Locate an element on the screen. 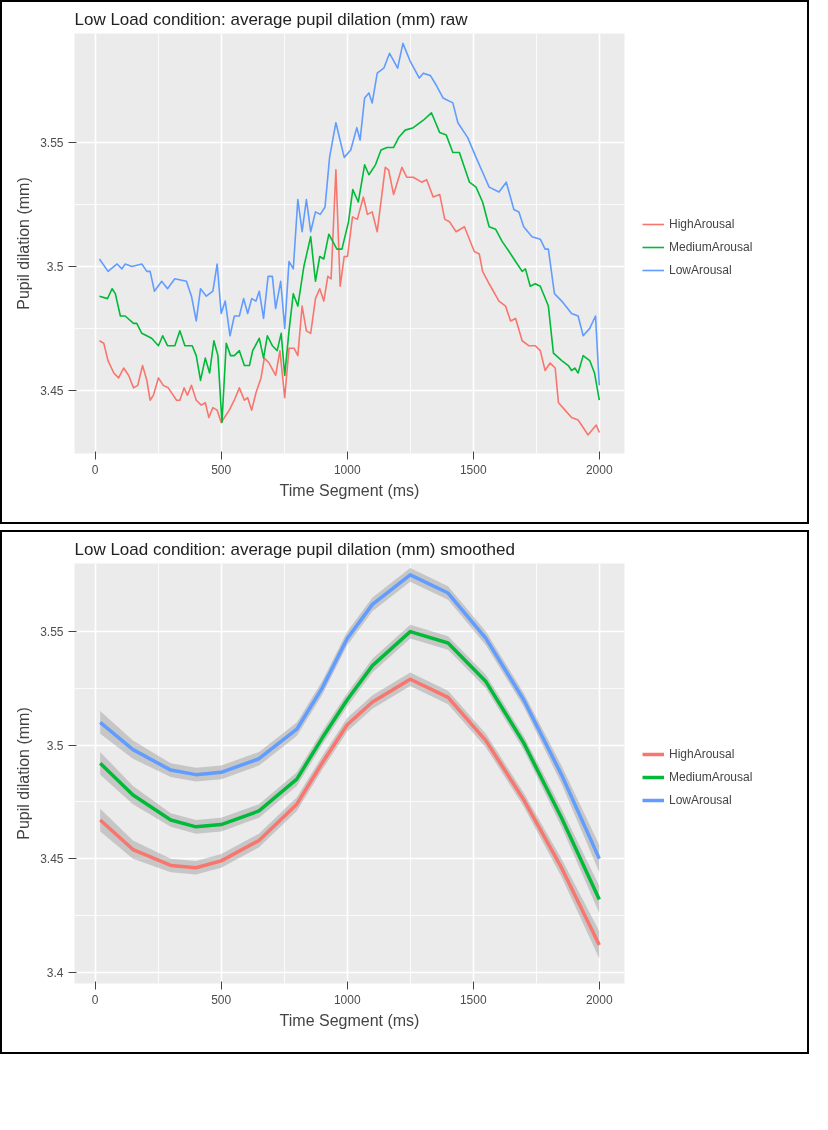 The width and height of the screenshot is (828, 1130). y-tick-label: 3.4 is located at coordinates (55, 972).